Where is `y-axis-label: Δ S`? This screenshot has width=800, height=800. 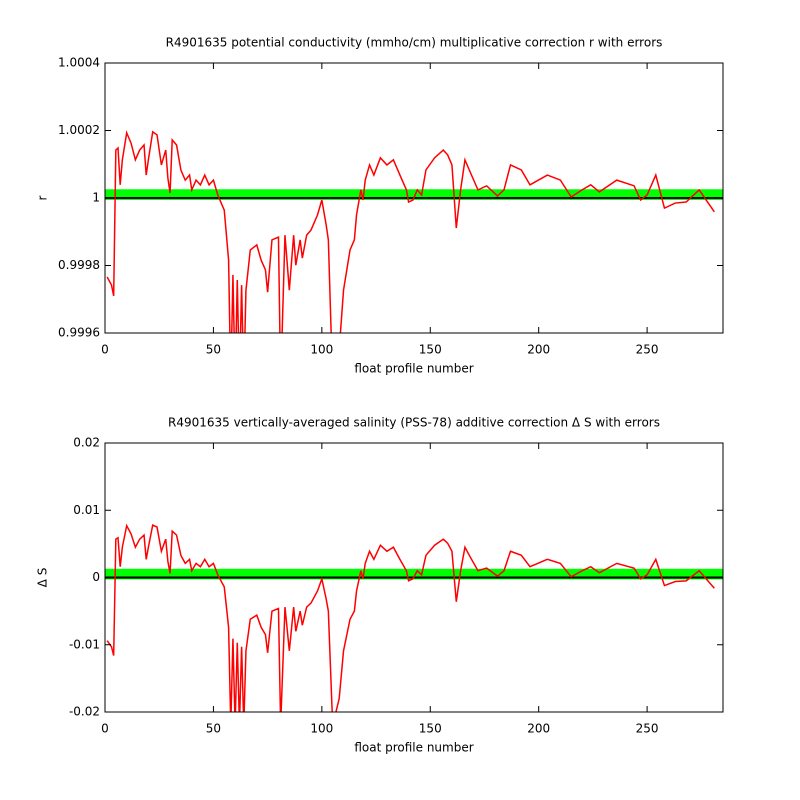 y-axis-label: Δ S is located at coordinates (43, 578).